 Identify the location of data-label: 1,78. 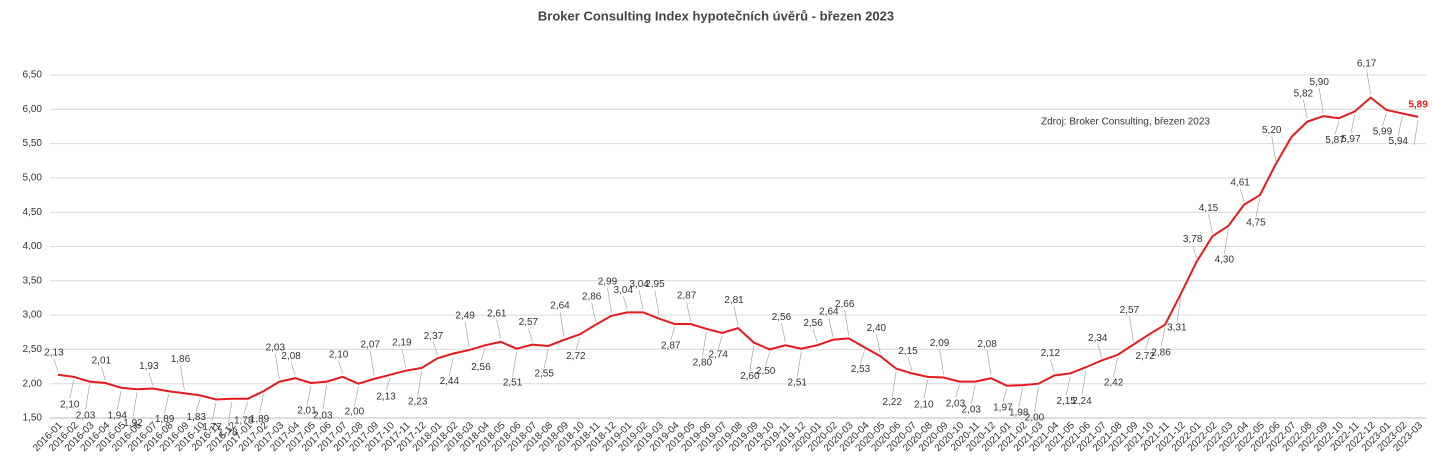
(244, 420).